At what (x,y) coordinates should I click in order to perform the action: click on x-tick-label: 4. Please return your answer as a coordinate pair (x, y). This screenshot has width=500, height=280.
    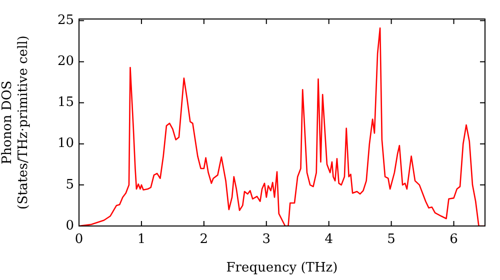
    Looking at the image, I should click on (328, 240).